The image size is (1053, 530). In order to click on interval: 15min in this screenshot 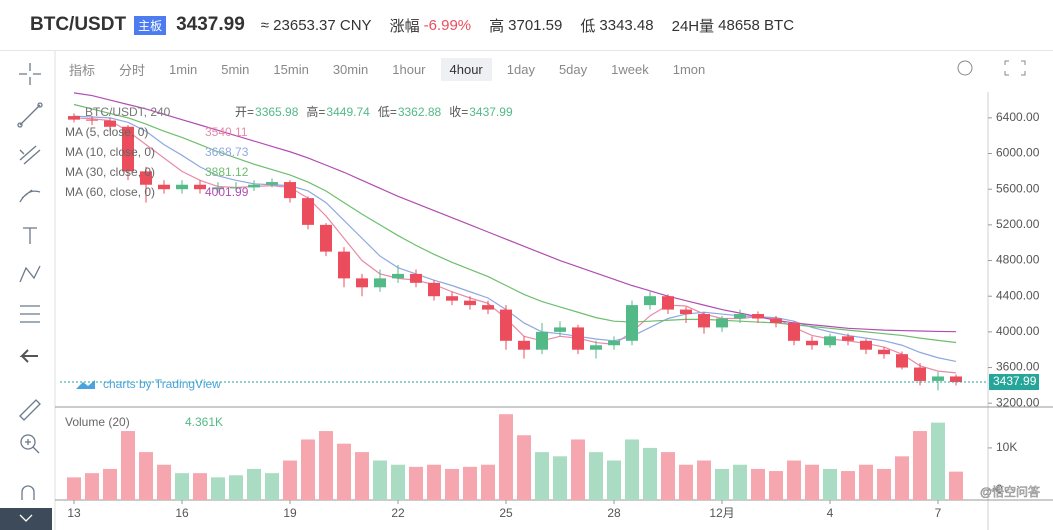, I will do `click(291, 69)`.